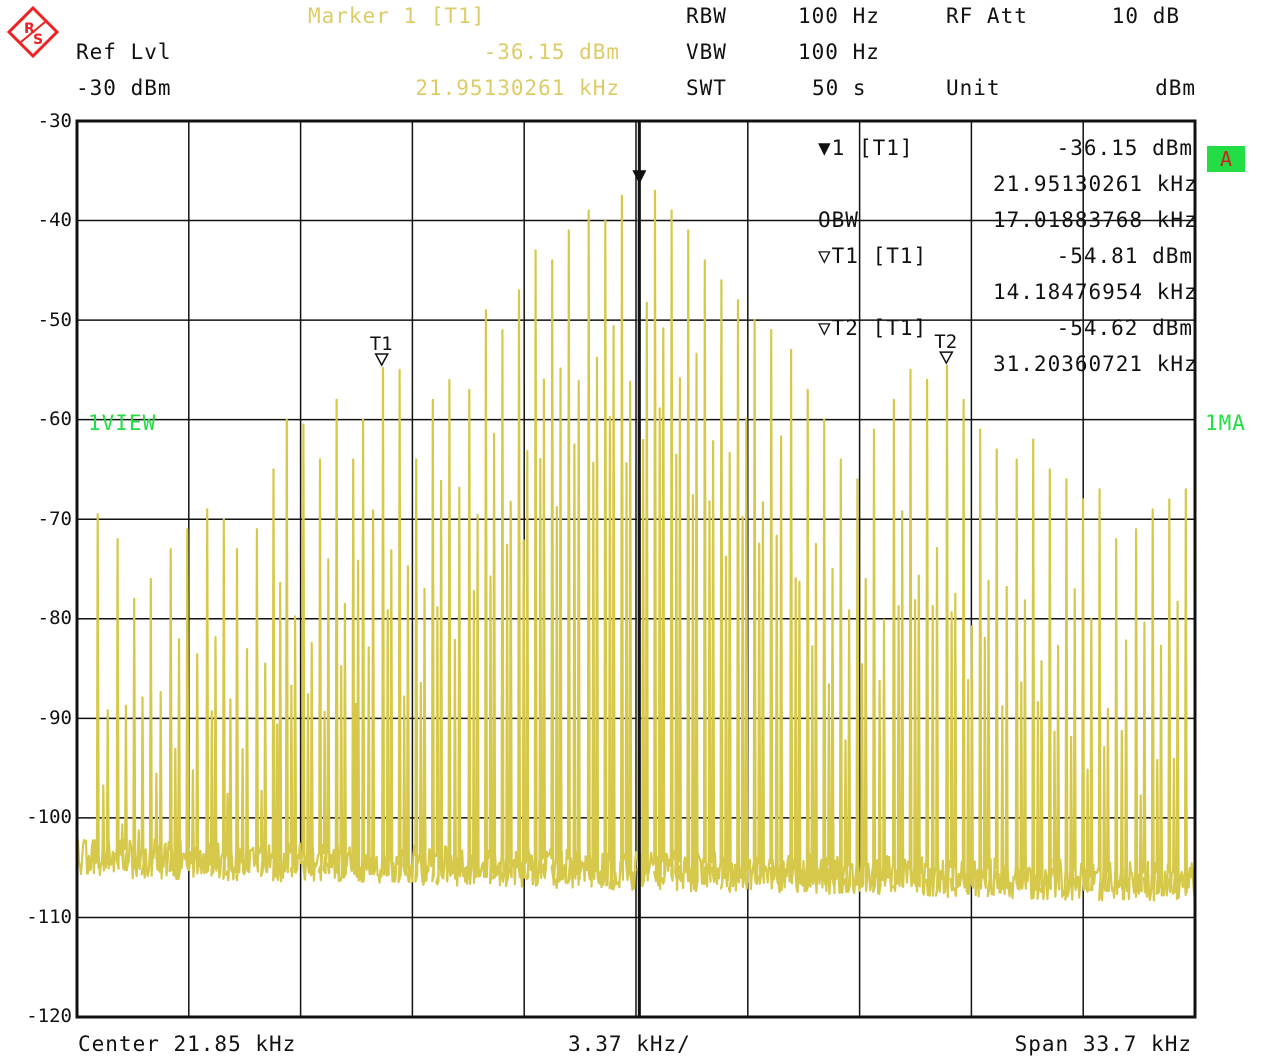 The width and height of the screenshot is (1262, 1059). What do you see at coordinates (1175, 88) in the screenshot?
I see `unit-value: dBm` at bounding box center [1175, 88].